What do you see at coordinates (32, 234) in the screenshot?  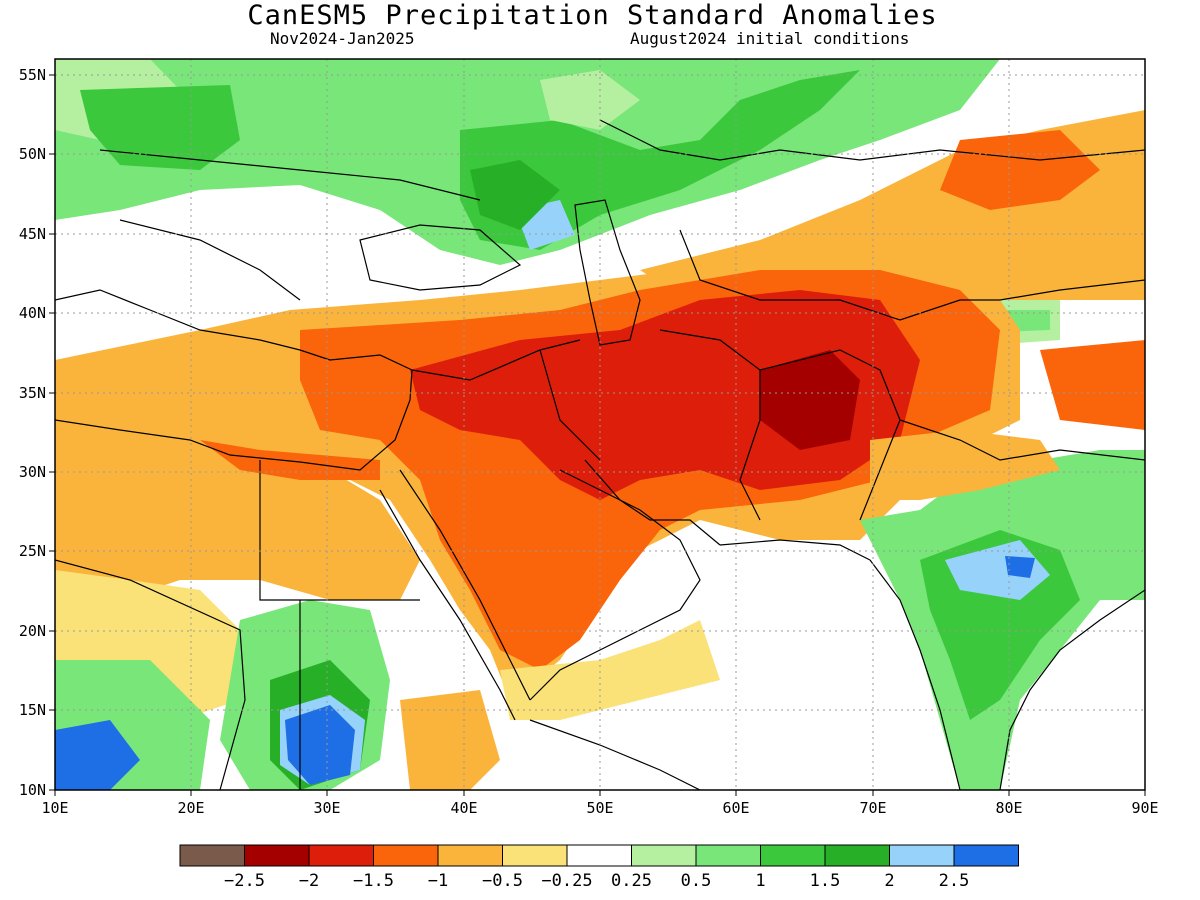 I see `lat-label: 45N` at bounding box center [32, 234].